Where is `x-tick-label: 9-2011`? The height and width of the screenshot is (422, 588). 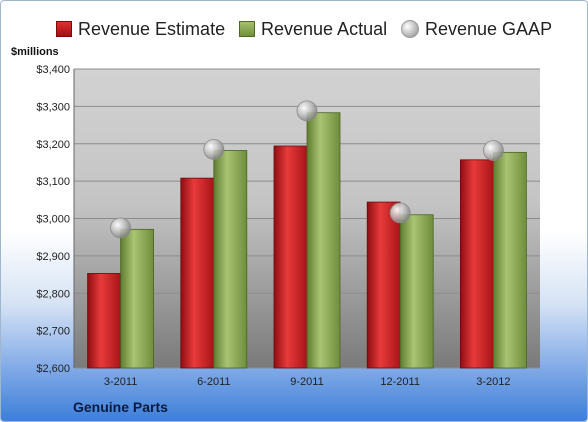 x-tick-label: 9-2011 is located at coordinates (306, 382).